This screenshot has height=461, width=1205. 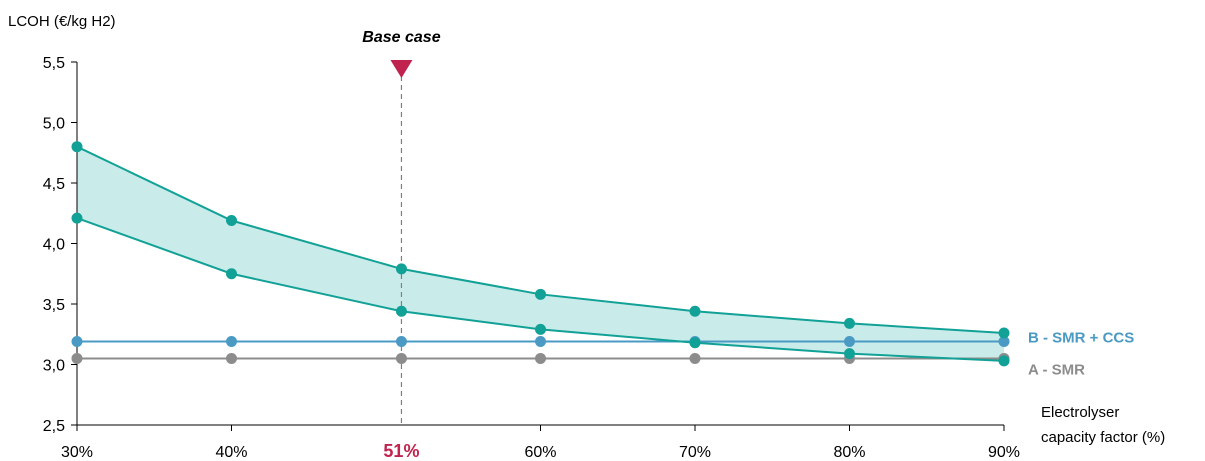 I want to click on x-tick-label: 90%, so click(x=1004, y=452).